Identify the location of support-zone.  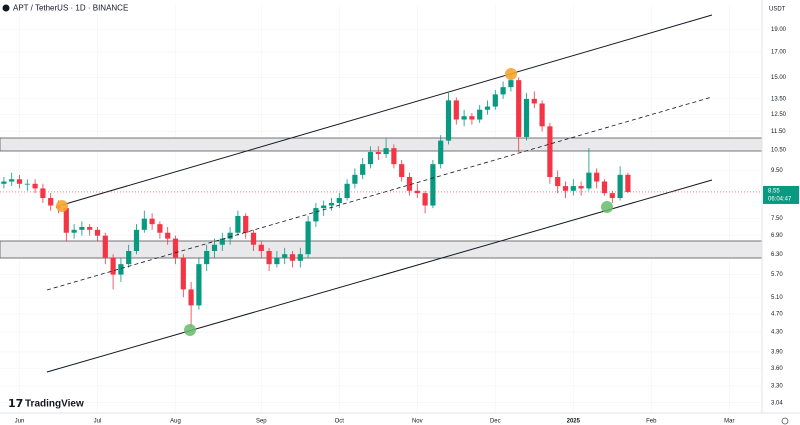
(381, 249).